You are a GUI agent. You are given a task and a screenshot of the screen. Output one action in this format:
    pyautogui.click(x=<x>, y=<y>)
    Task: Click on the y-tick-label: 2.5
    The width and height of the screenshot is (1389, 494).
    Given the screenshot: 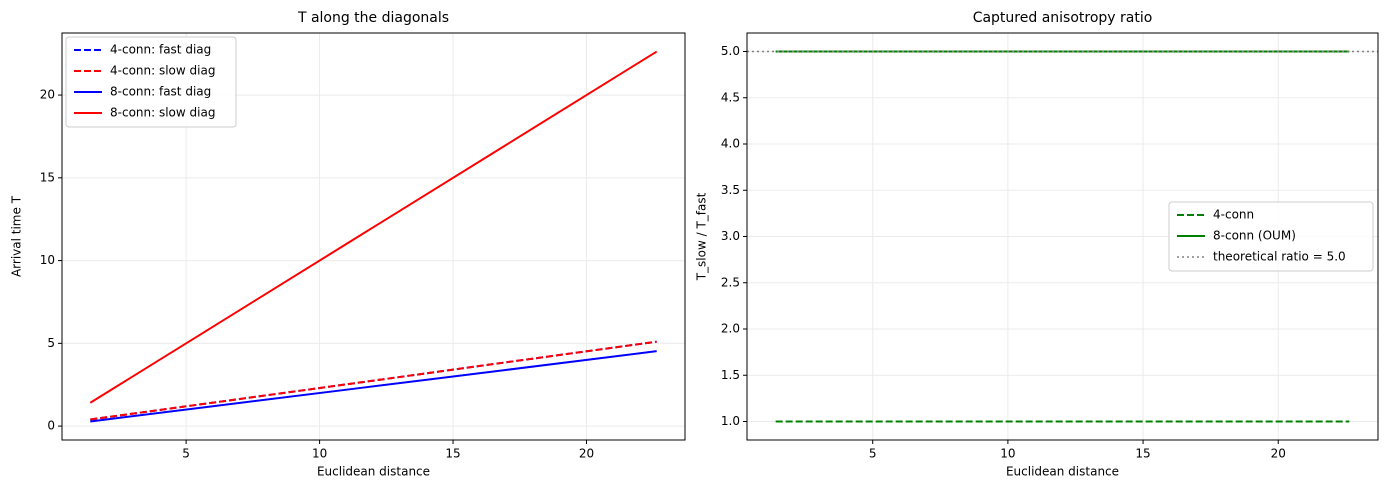 What is the action you would take?
    pyautogui.click(x=730, y=282)
    